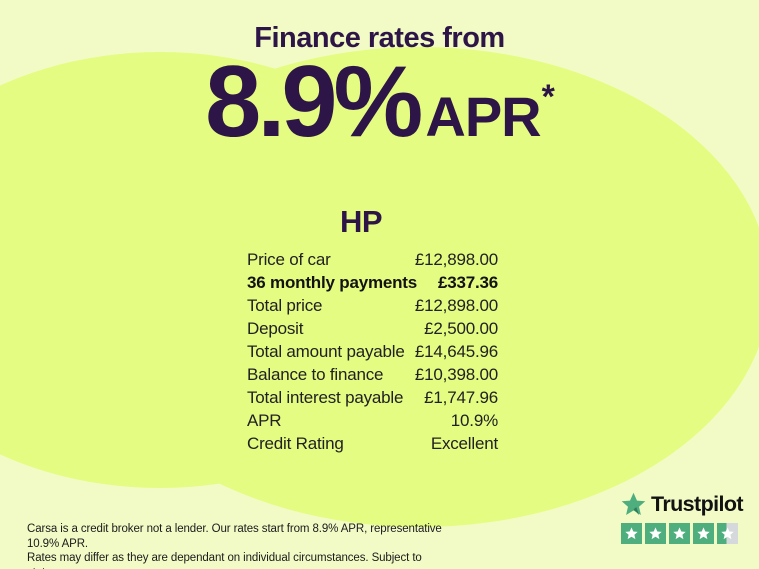  I want to click on row-value: £14,645.96, so click(456, 351).